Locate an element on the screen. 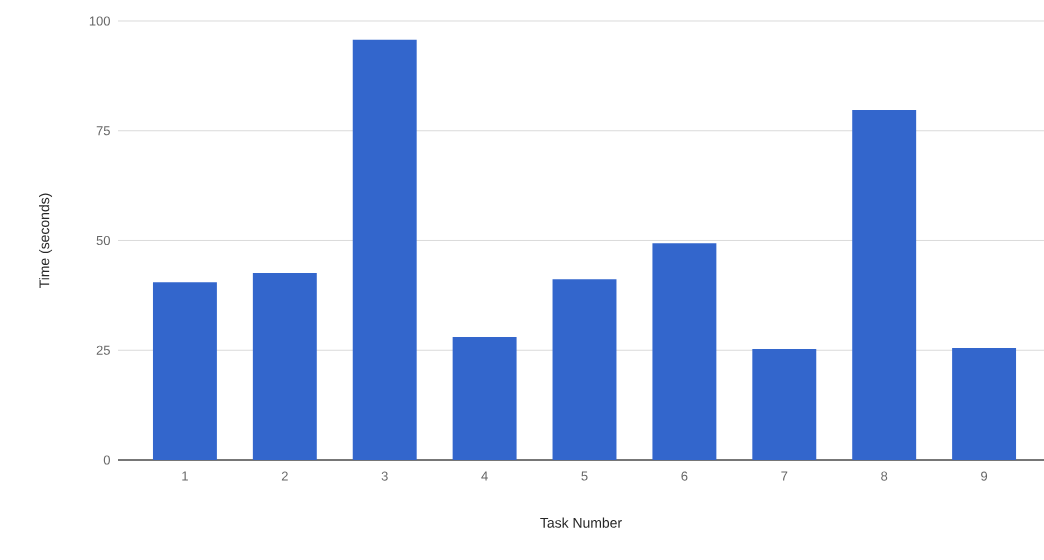  x-tick-label: 2 is located at coordinates (284, 476).